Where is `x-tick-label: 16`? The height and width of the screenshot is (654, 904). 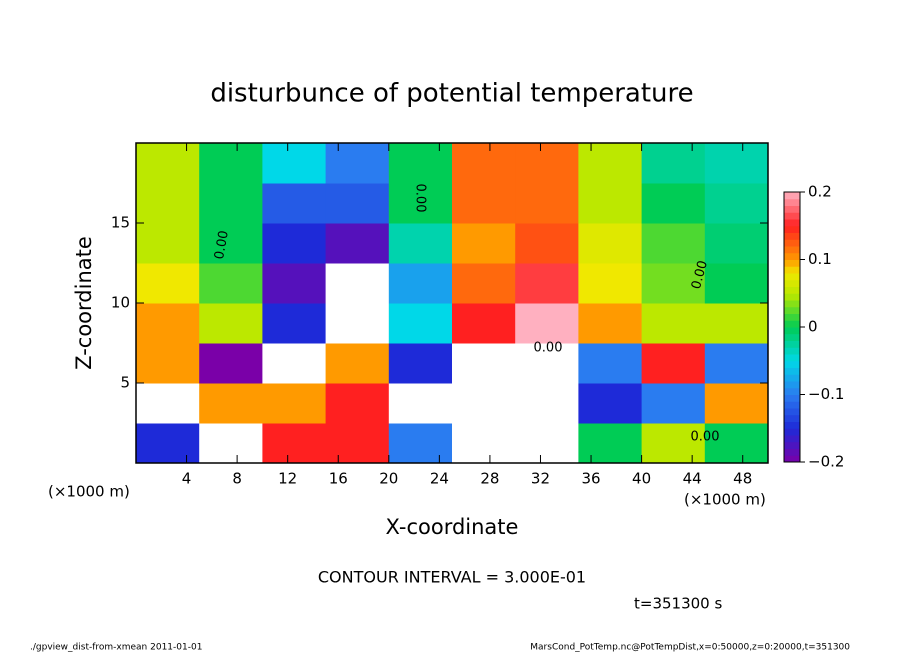
x-tick-label: 16 is located at coordinates (338, 479).